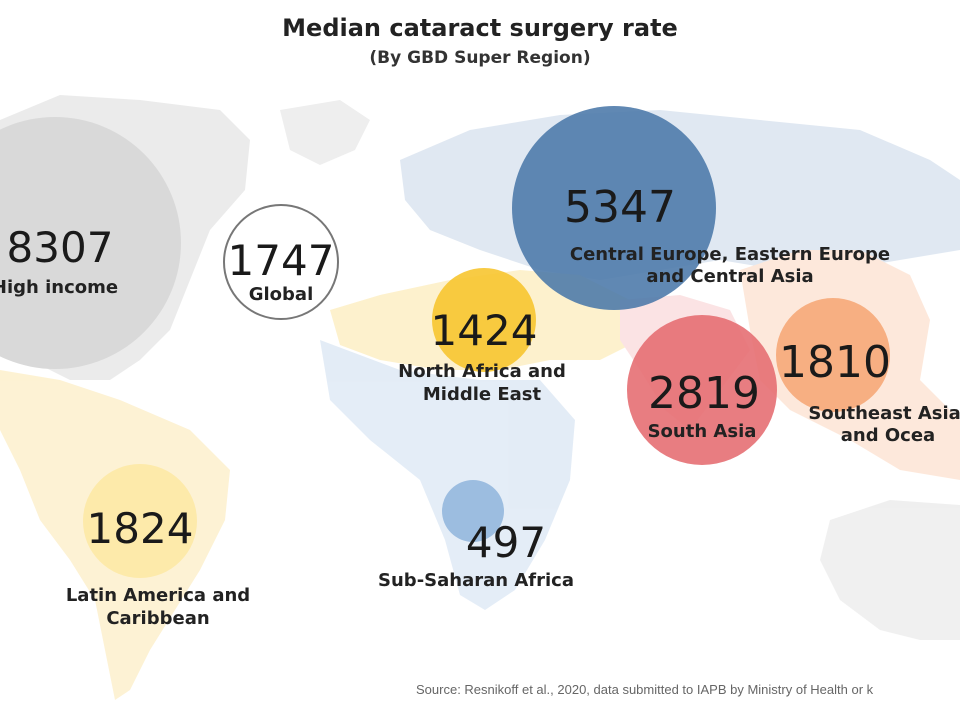 Image resolution: width=960 pixels, height=711 pixels. What do you see at coordinates (484, 330) in the screenshot?
I see `value-label-north-africa-and-middle-east: 1424` at bounding box center [484, 330].